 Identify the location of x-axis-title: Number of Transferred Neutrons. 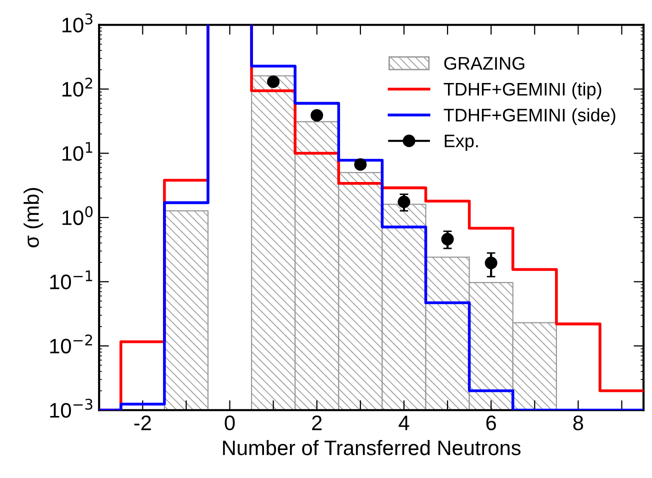
(372, 448).